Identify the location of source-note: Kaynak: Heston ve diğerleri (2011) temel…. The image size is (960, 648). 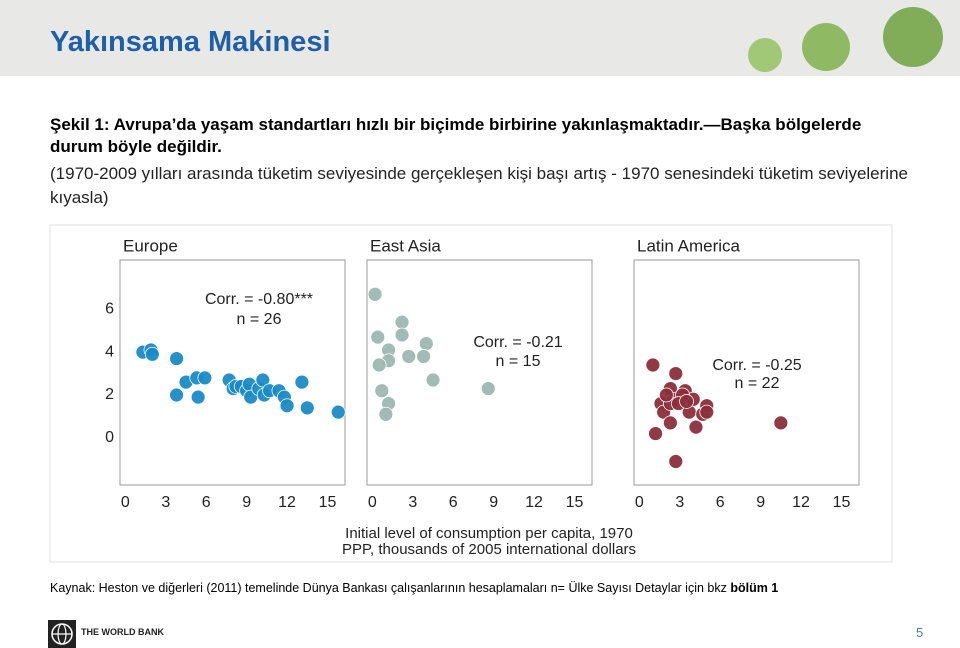
(414, 588).